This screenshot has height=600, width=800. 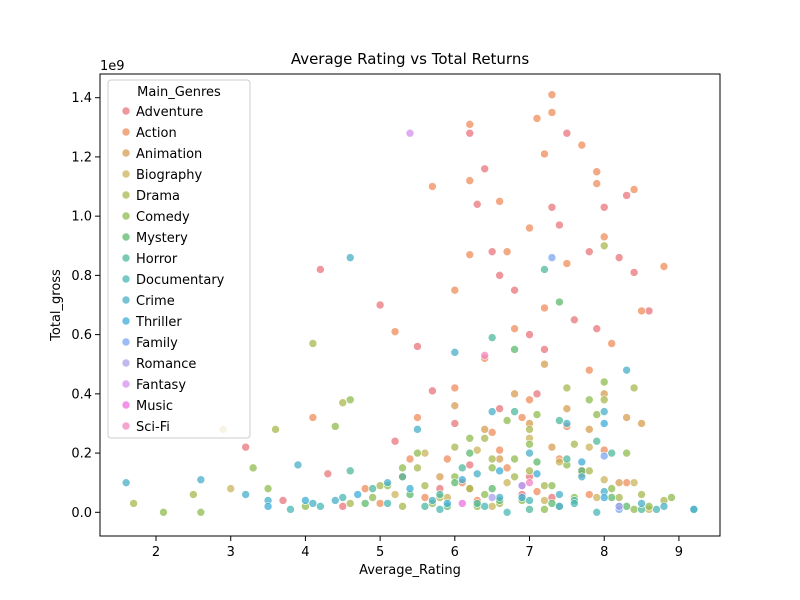 I want to click on legend-entry: Family, so click(x=157, y=343).